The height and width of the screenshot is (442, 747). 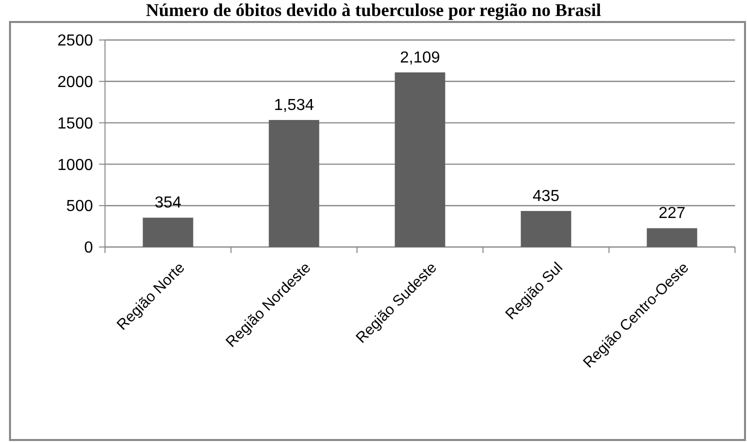 What do you see at coordinates (75, 82) in the screenshot?
I see `y-tick-label: 2000` at bounding box center [75, 82].